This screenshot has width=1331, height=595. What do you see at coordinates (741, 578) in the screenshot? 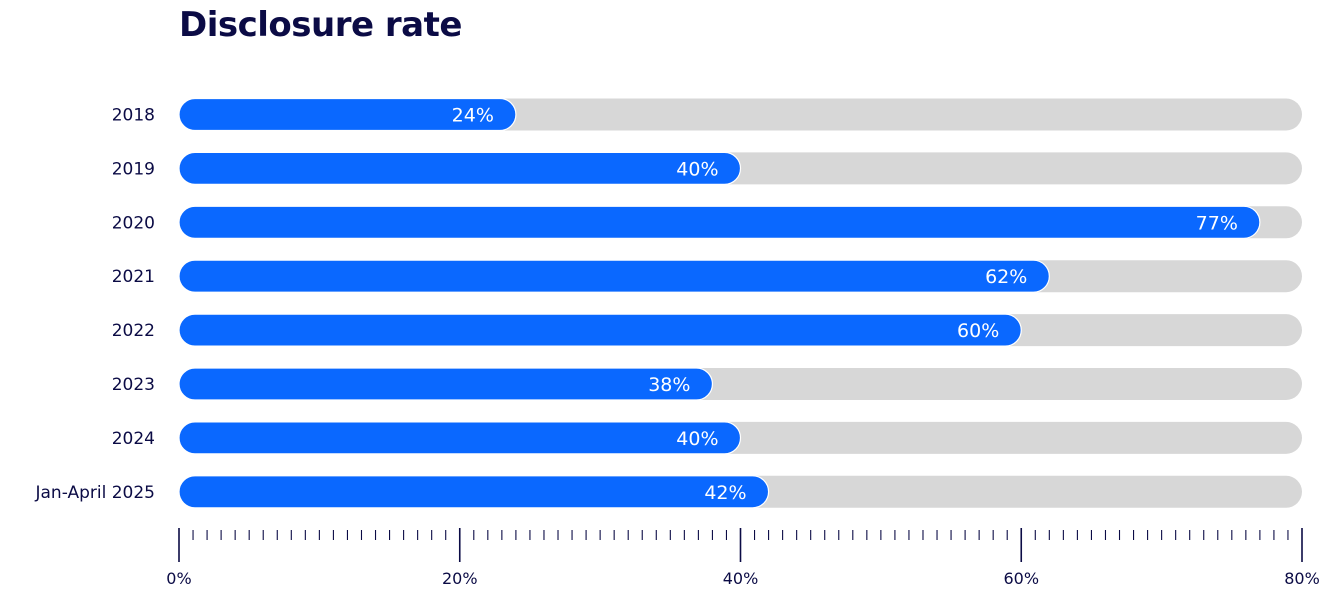
I see `x-tick-label: 40%` at bounding box center [741, 578].